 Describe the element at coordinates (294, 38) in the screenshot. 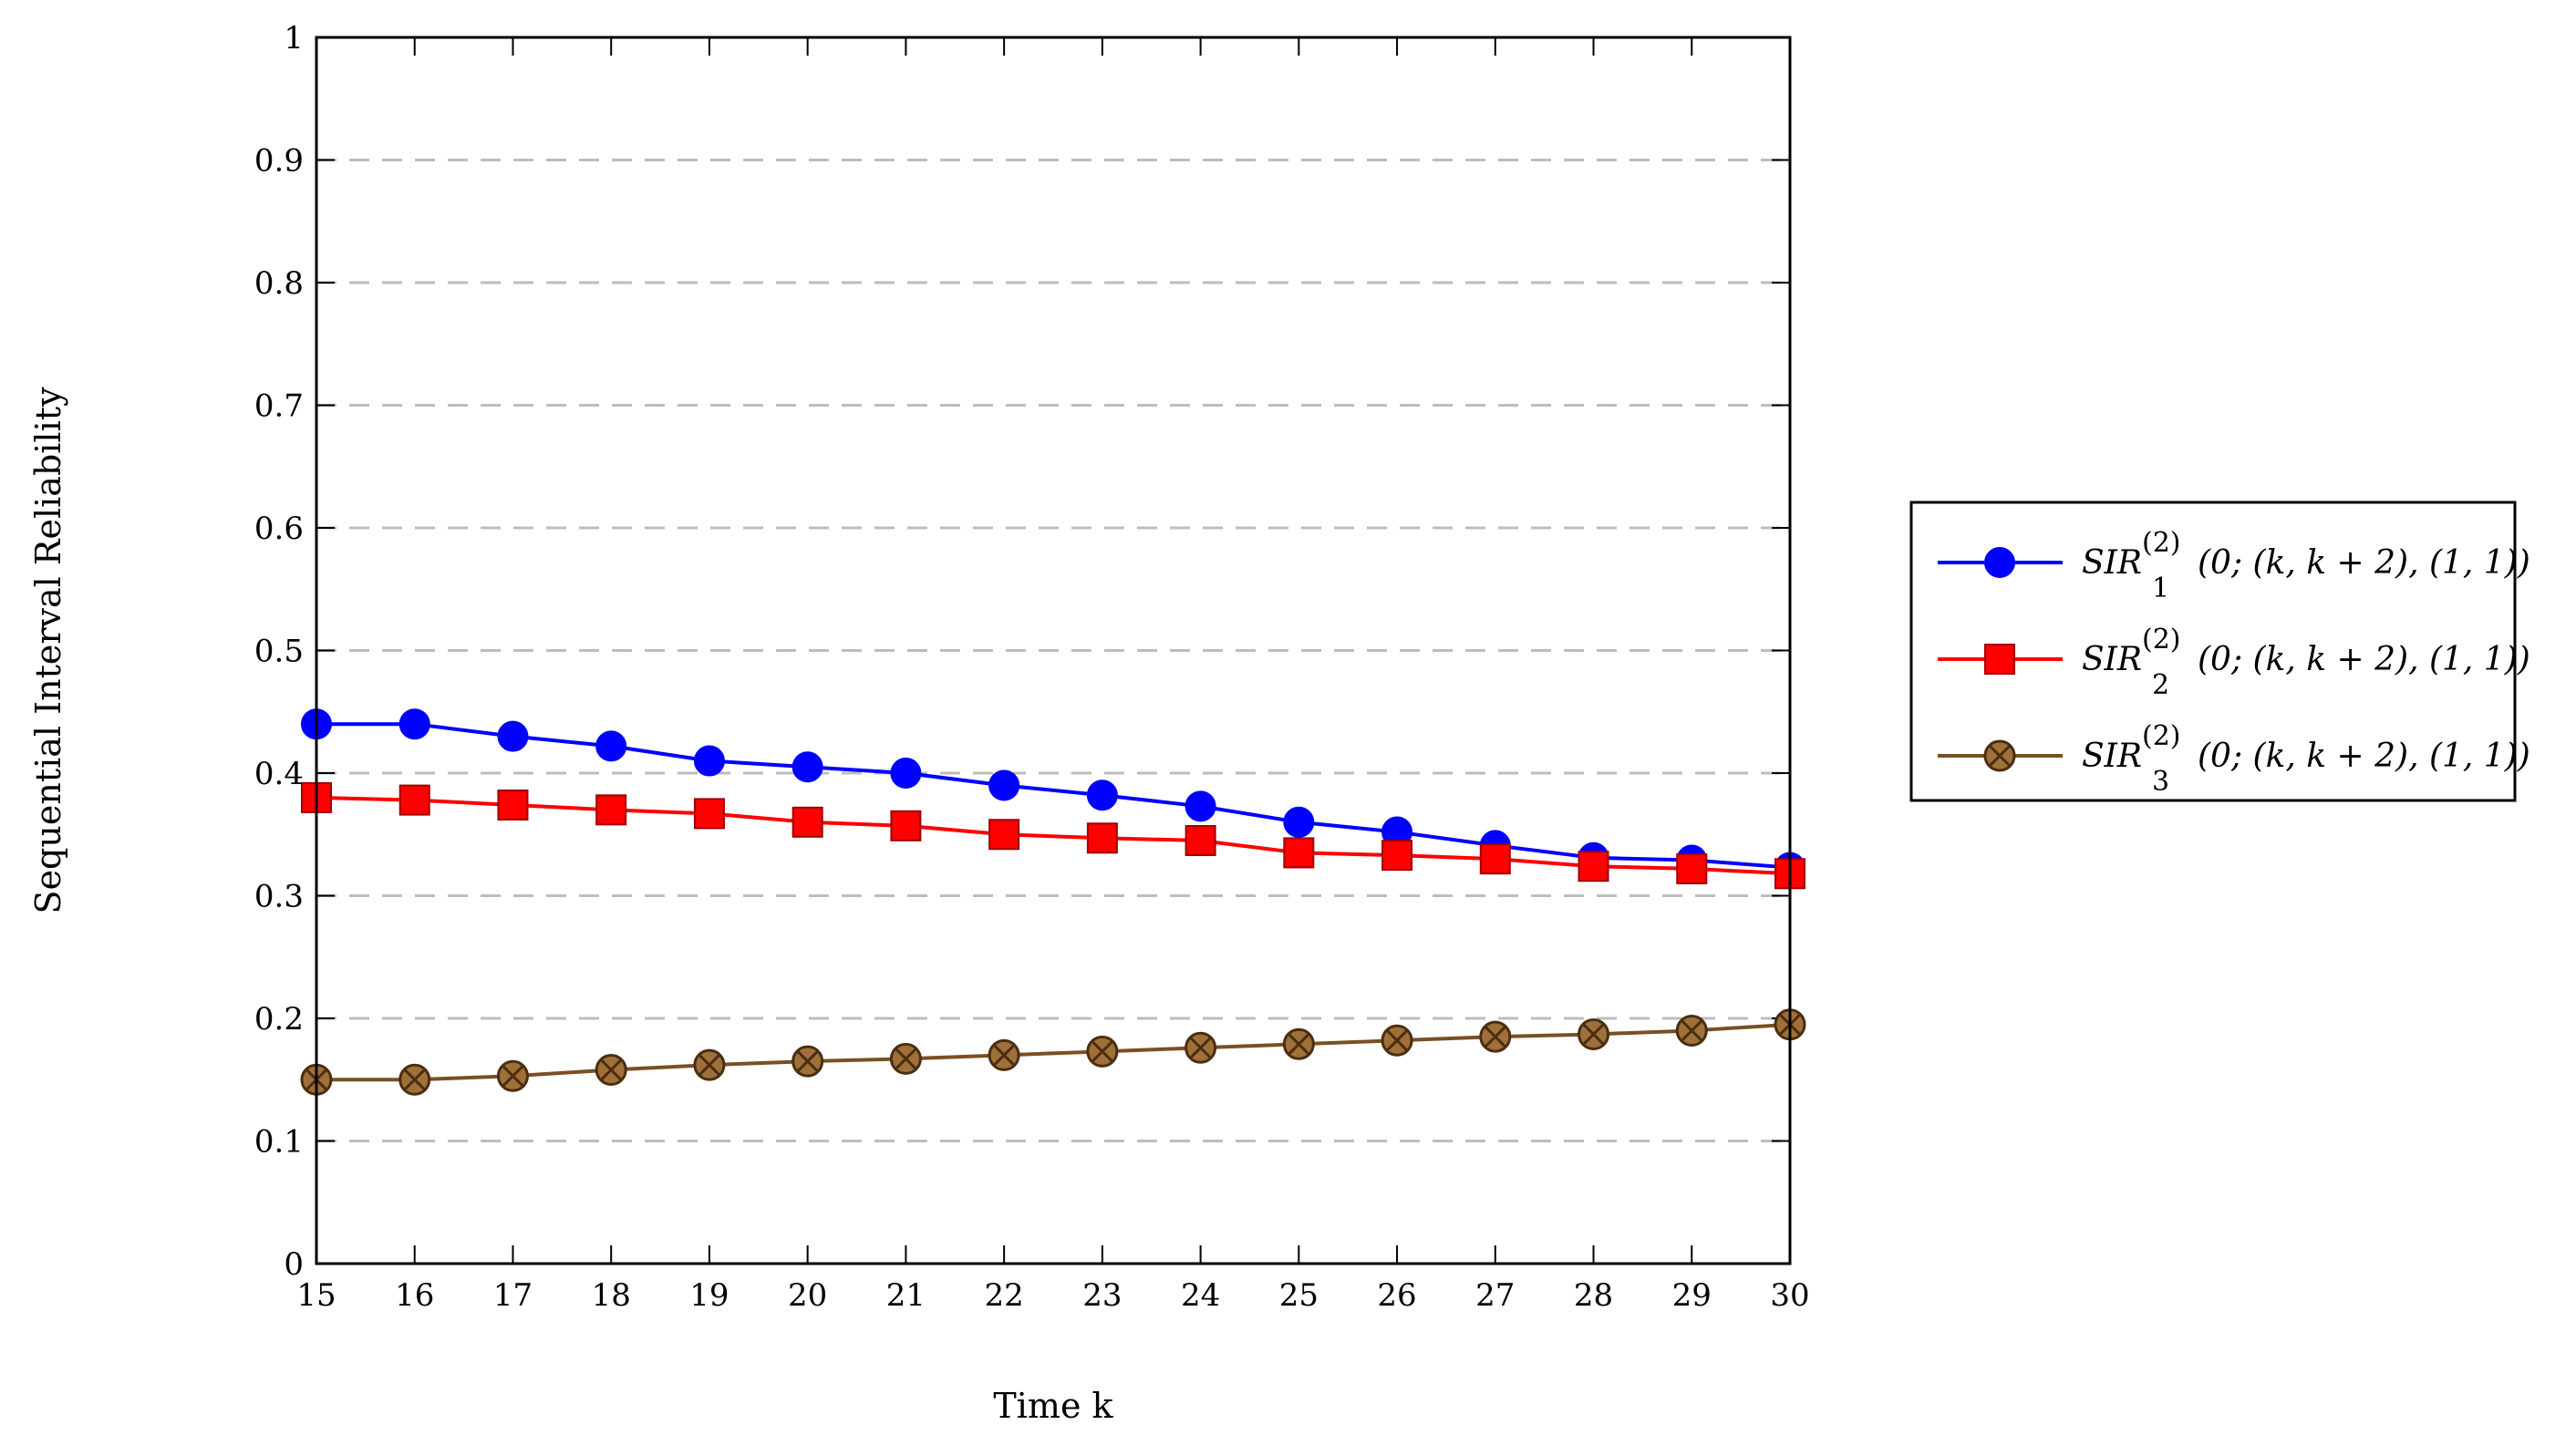

I see `y-tick-label: 1` at that location.